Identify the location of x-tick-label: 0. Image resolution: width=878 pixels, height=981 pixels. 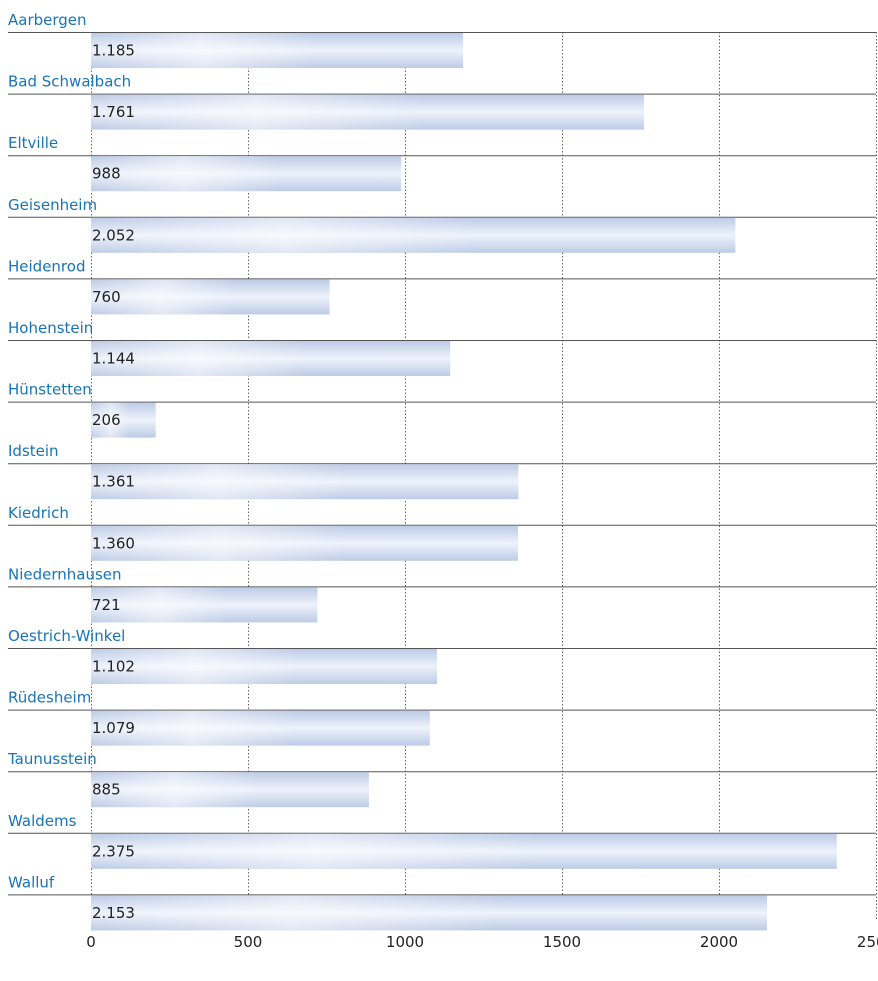
(91, 942).